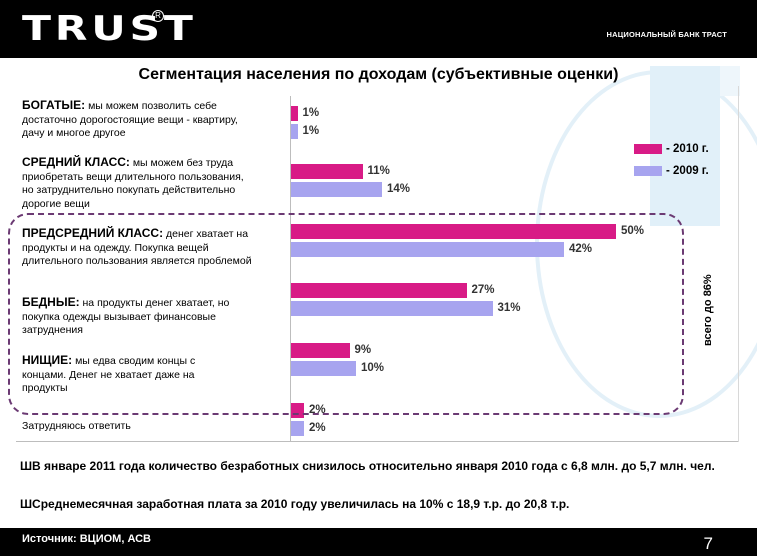 This screenshot has width=757, height=556. What do you see at coordinates (581, 249) in the screenshot?
I see `value-label-2009-2: 42%` at bounding box center [581, 249].